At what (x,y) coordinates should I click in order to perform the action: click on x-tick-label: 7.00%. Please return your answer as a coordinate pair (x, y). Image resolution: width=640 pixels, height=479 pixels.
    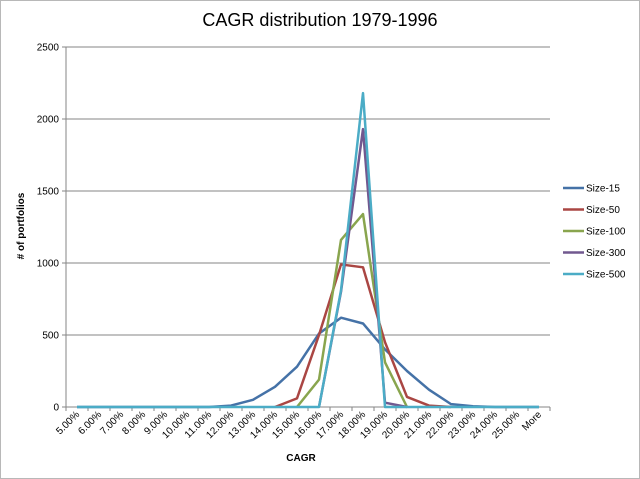
    Looking at the image, I should click on (112, 423).